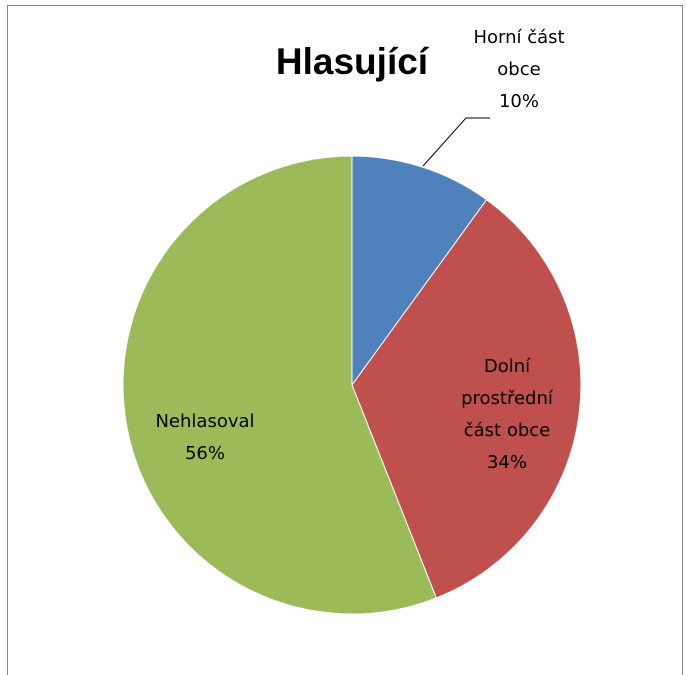  Describe the element at coordinates (353, 61) in the screenshot. I see `chart-title: Hlasující` at that location.